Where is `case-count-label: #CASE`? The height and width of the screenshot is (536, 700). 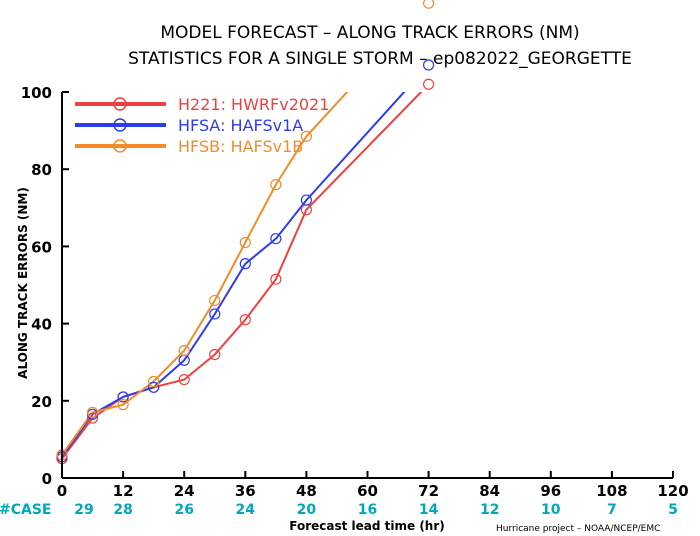
case-count-label: #CASE is located at coordinates (26, 510).